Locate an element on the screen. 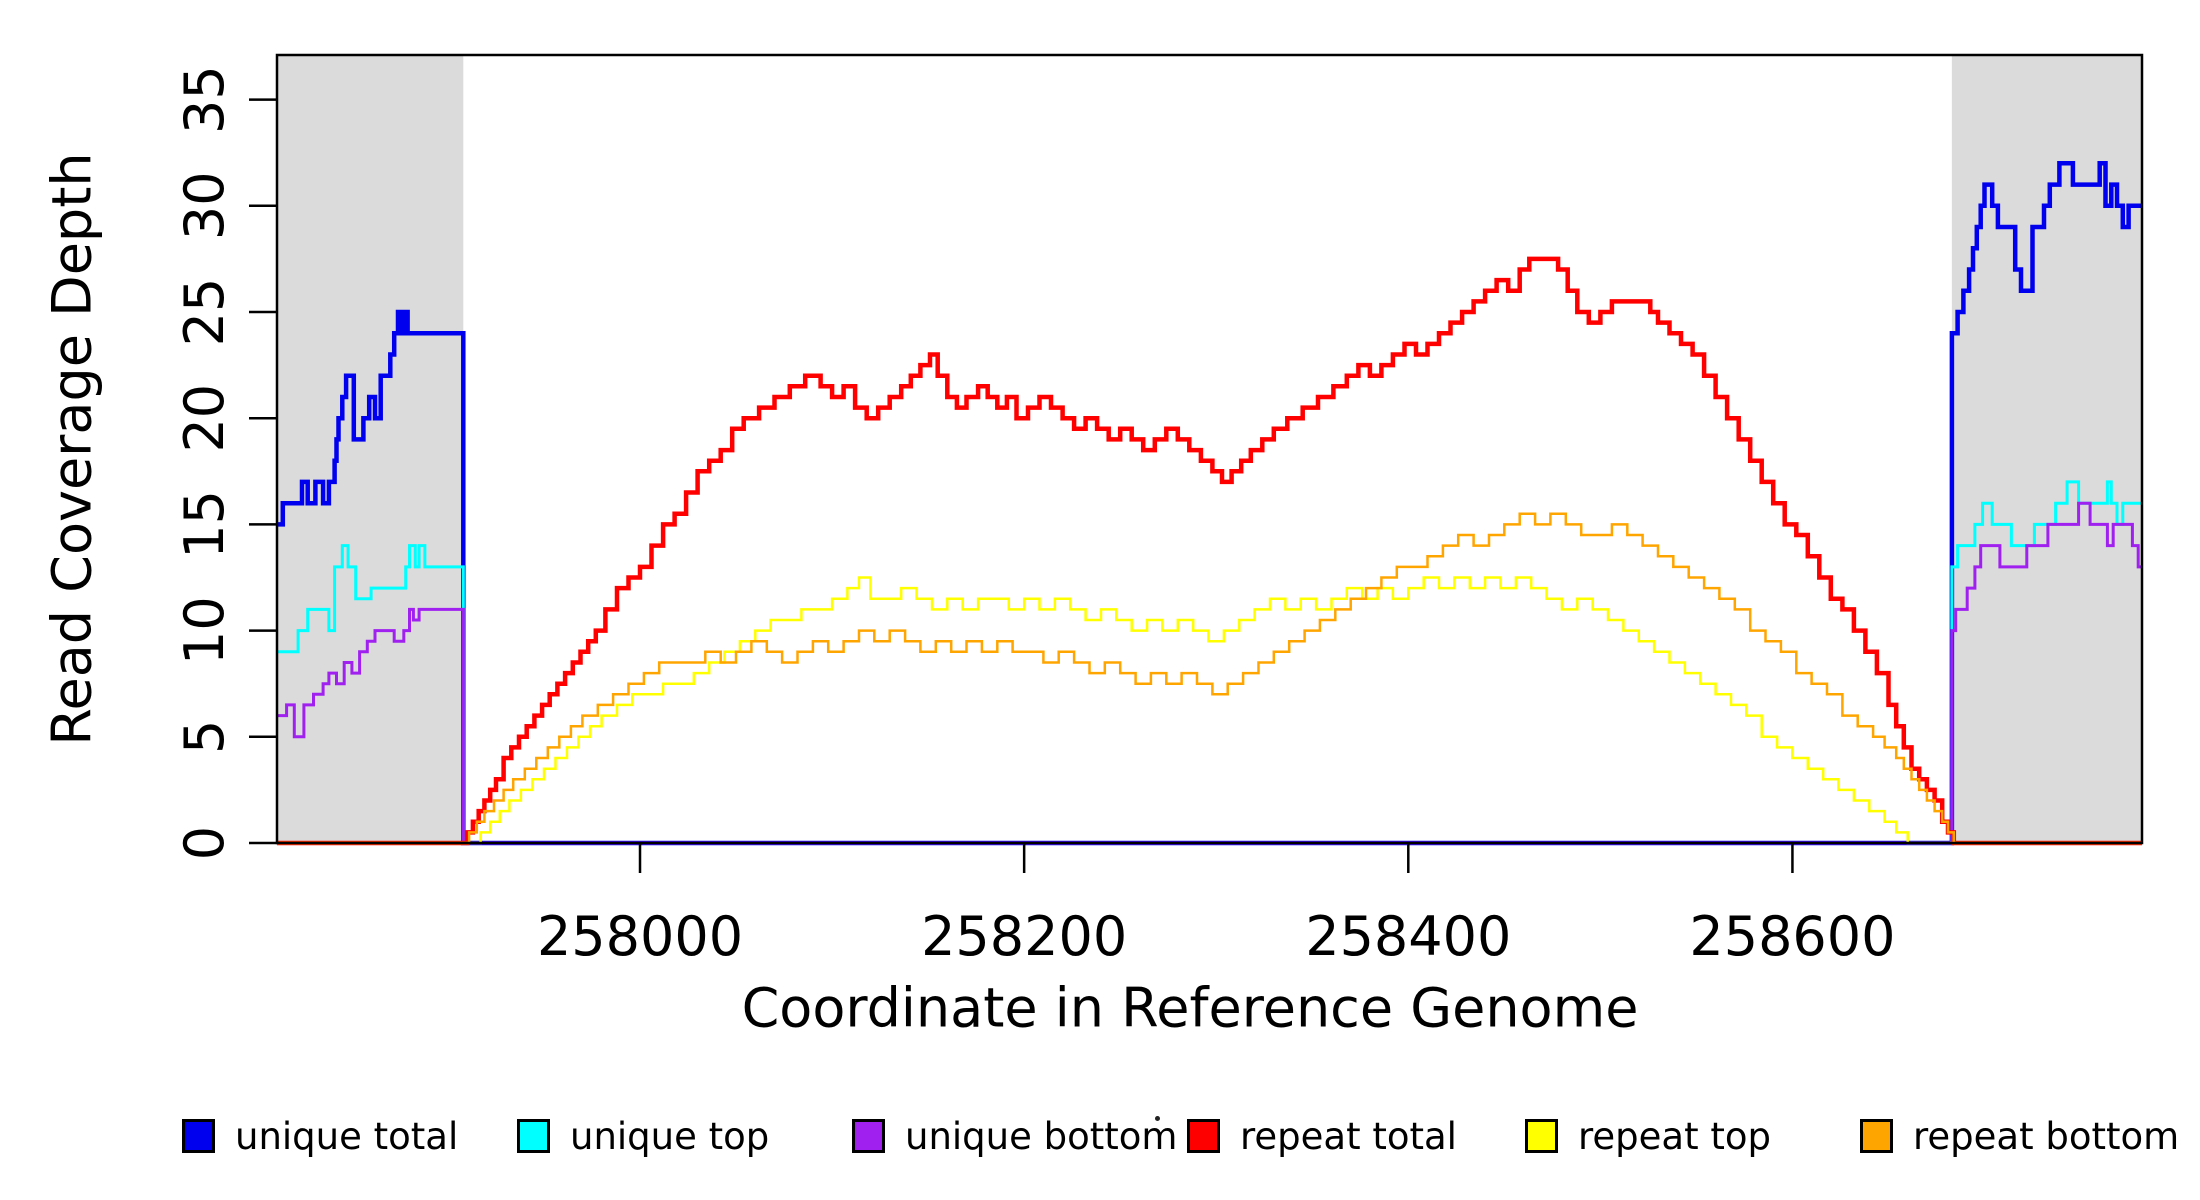 Image resolution: width=2200 pixels, height=1200 pixels. repeat-top-swatch-icon is located at coordinates (1541, 1136).